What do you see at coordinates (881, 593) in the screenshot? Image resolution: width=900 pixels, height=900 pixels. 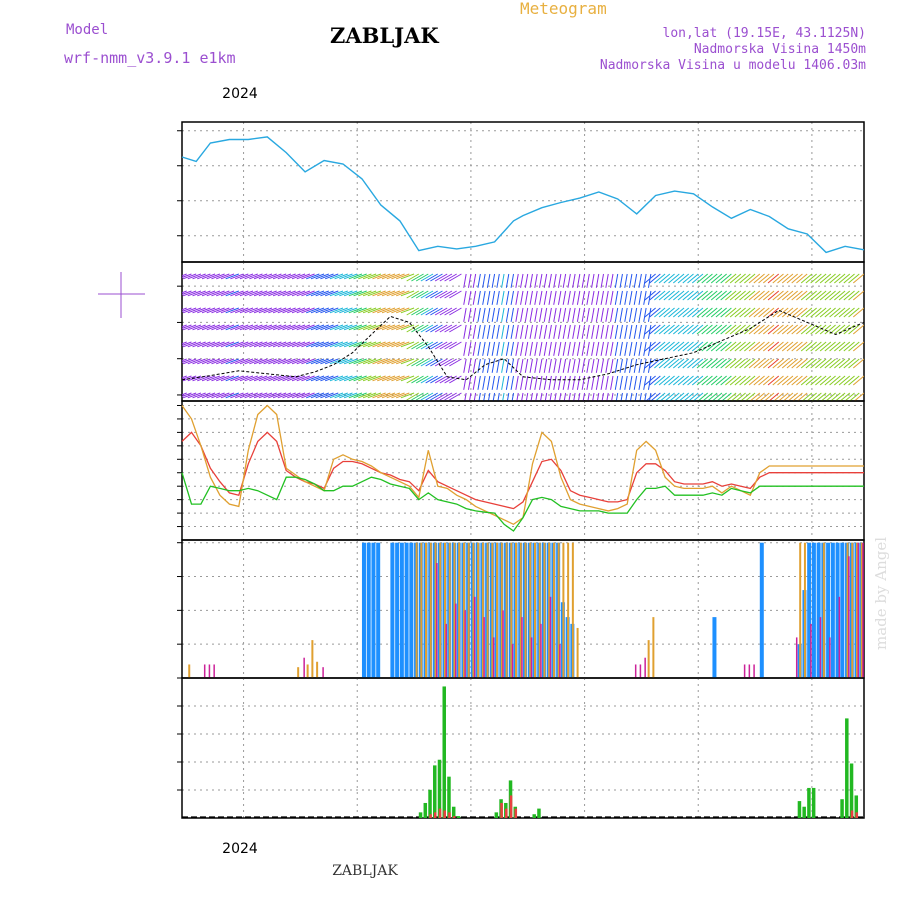 I see `watermark: made by Angel` at bounding box center [881, 593].